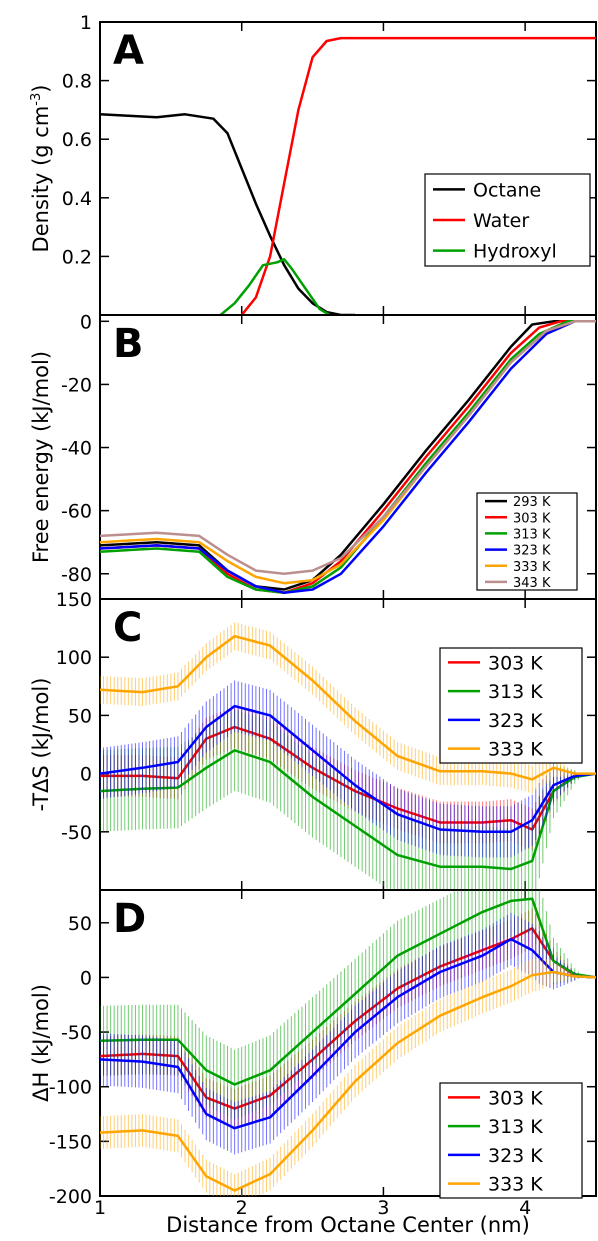  I want to click on x-tick-label: 4, so click(525, 1208).